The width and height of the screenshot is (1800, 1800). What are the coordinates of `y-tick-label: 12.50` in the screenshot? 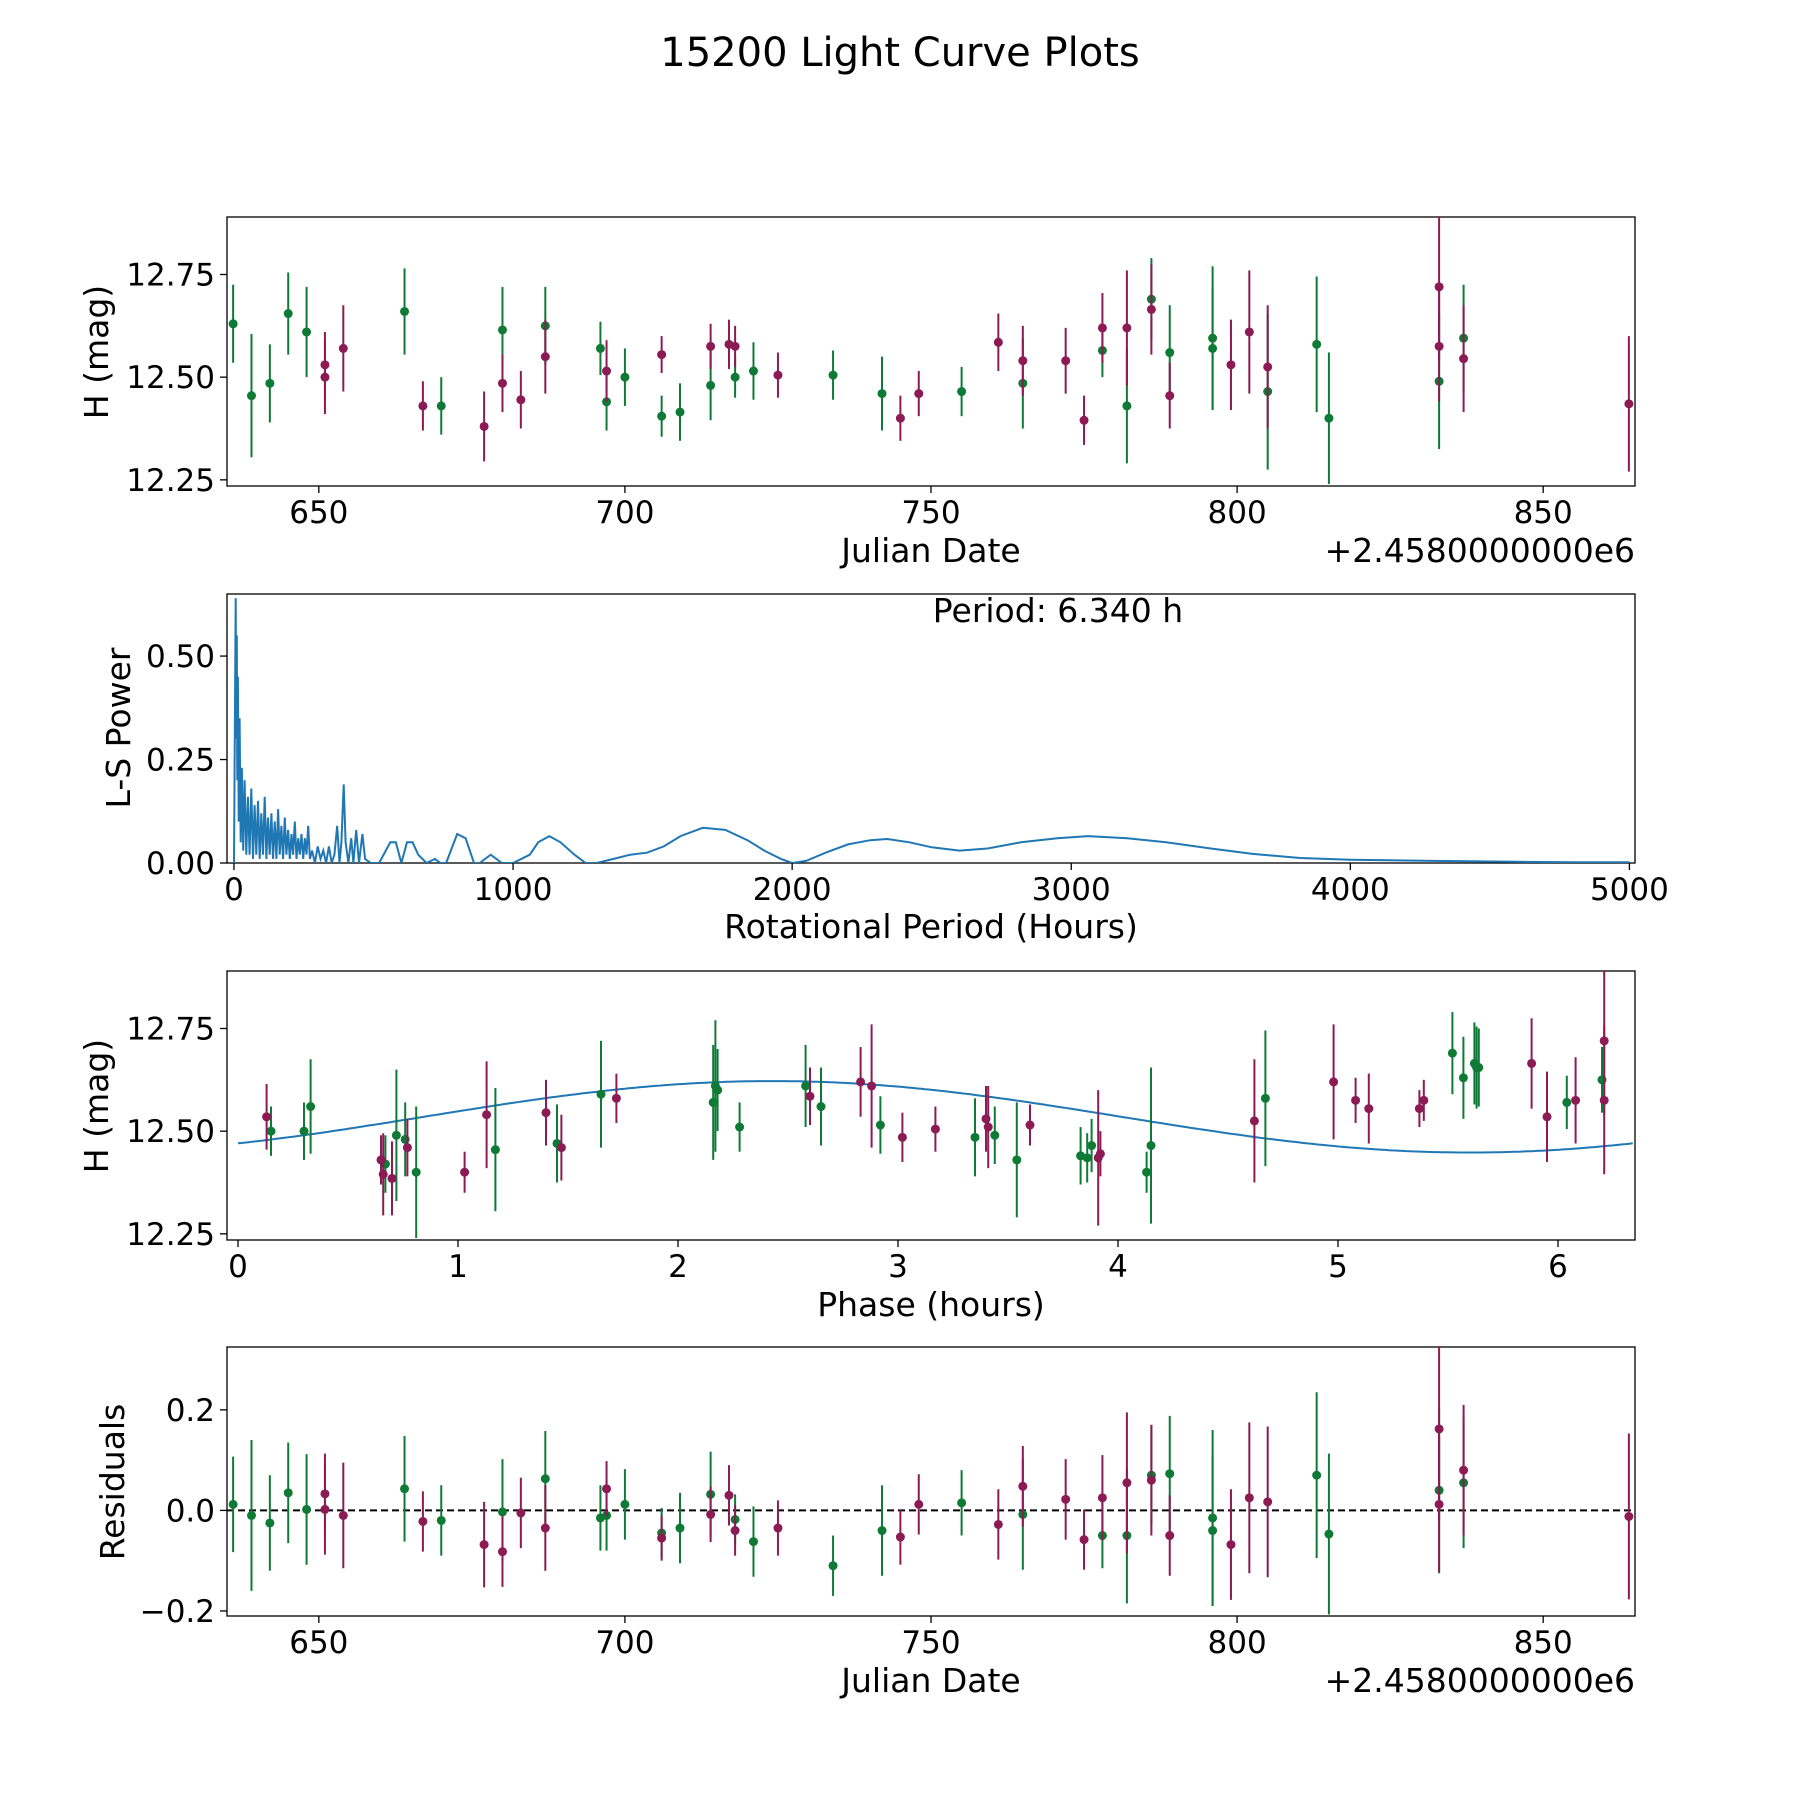 It's located at (170, 1132).